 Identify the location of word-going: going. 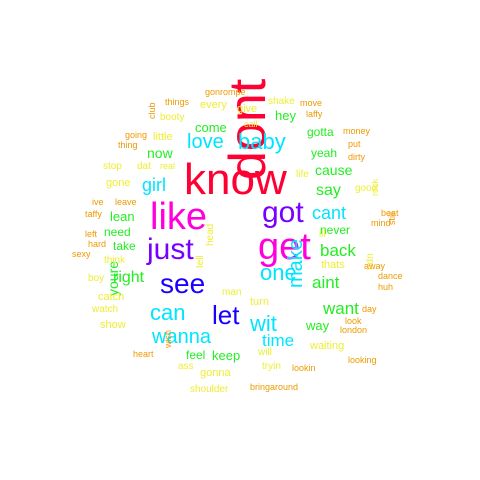
(136, 135).